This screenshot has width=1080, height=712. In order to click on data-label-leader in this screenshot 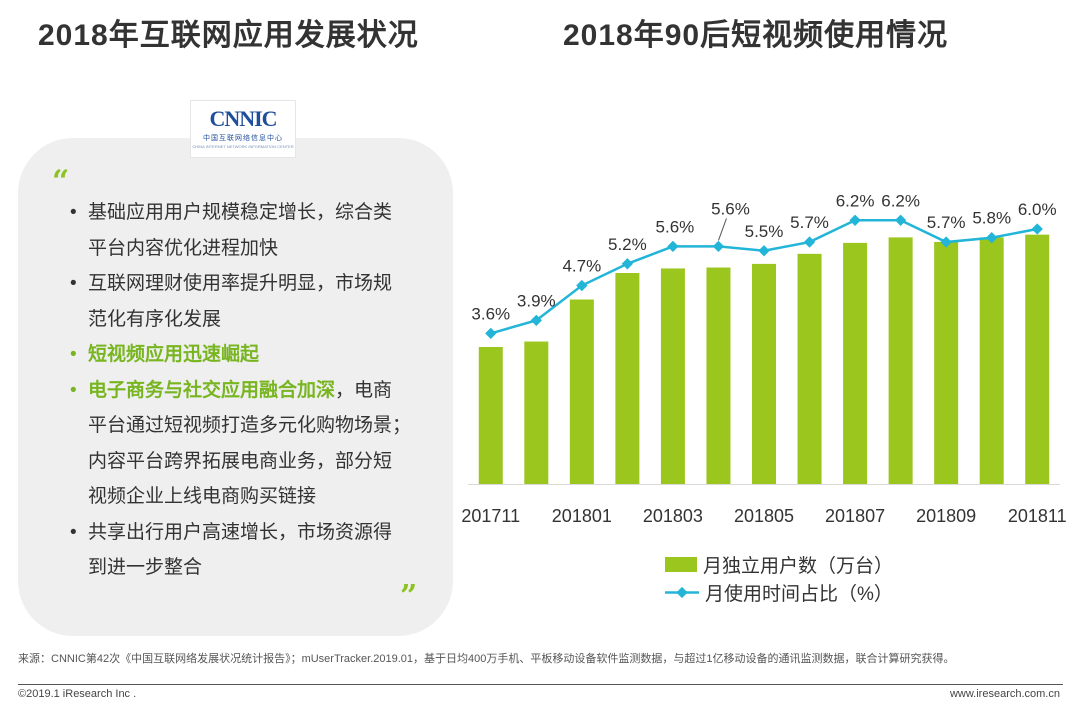, I will do `click(722, 229)`.